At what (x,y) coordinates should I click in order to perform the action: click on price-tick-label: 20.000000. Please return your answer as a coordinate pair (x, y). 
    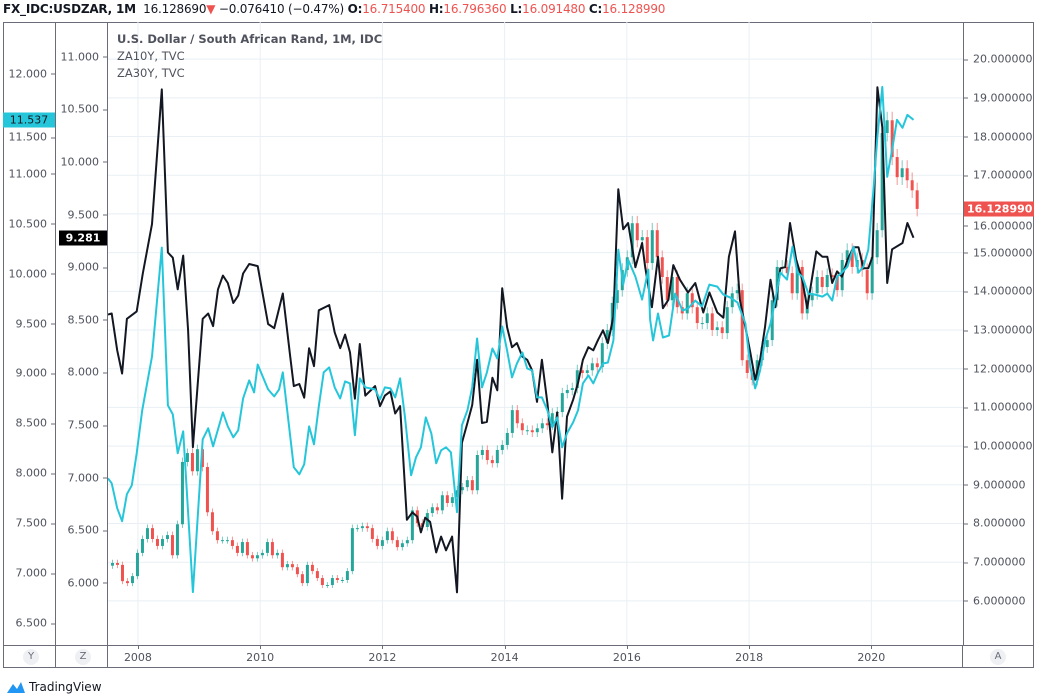
    Looking at the image, I should click on (998, 59).